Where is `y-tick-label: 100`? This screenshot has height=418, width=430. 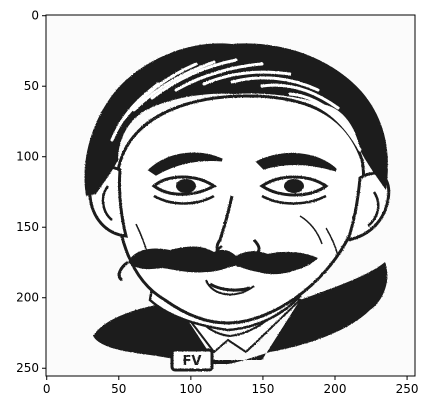 y-tick-label: 100 is located at coordinates (27, 157).